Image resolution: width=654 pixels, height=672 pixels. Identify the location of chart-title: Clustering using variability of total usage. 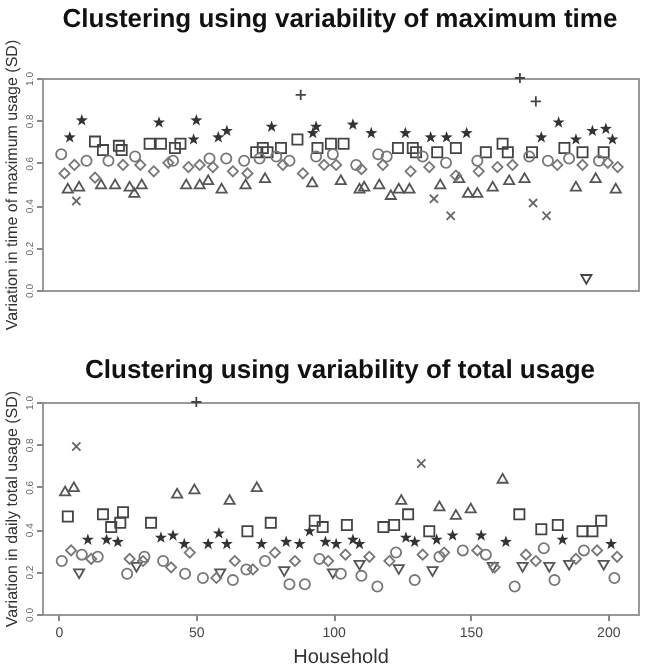
(340, 368).